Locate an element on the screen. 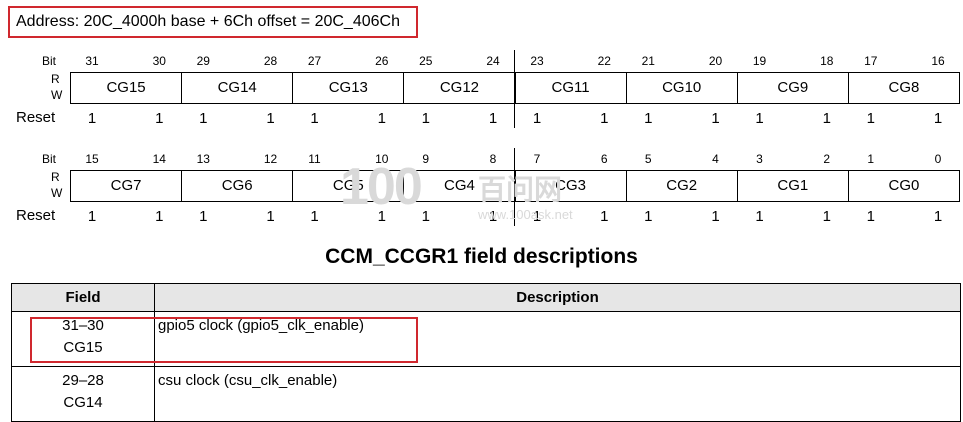 The height and width of the screenshot is (422, 963). byte-divider is located at coordinates (514, 89).